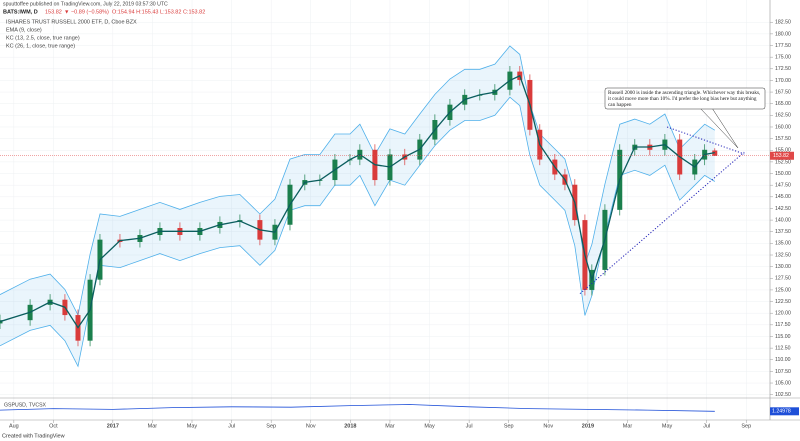 The width and height of the screenshot is (800, 441). Describe the element at coordinates (33, 436) in the screenshot. I see `footer: Created with TradingView` at that location.